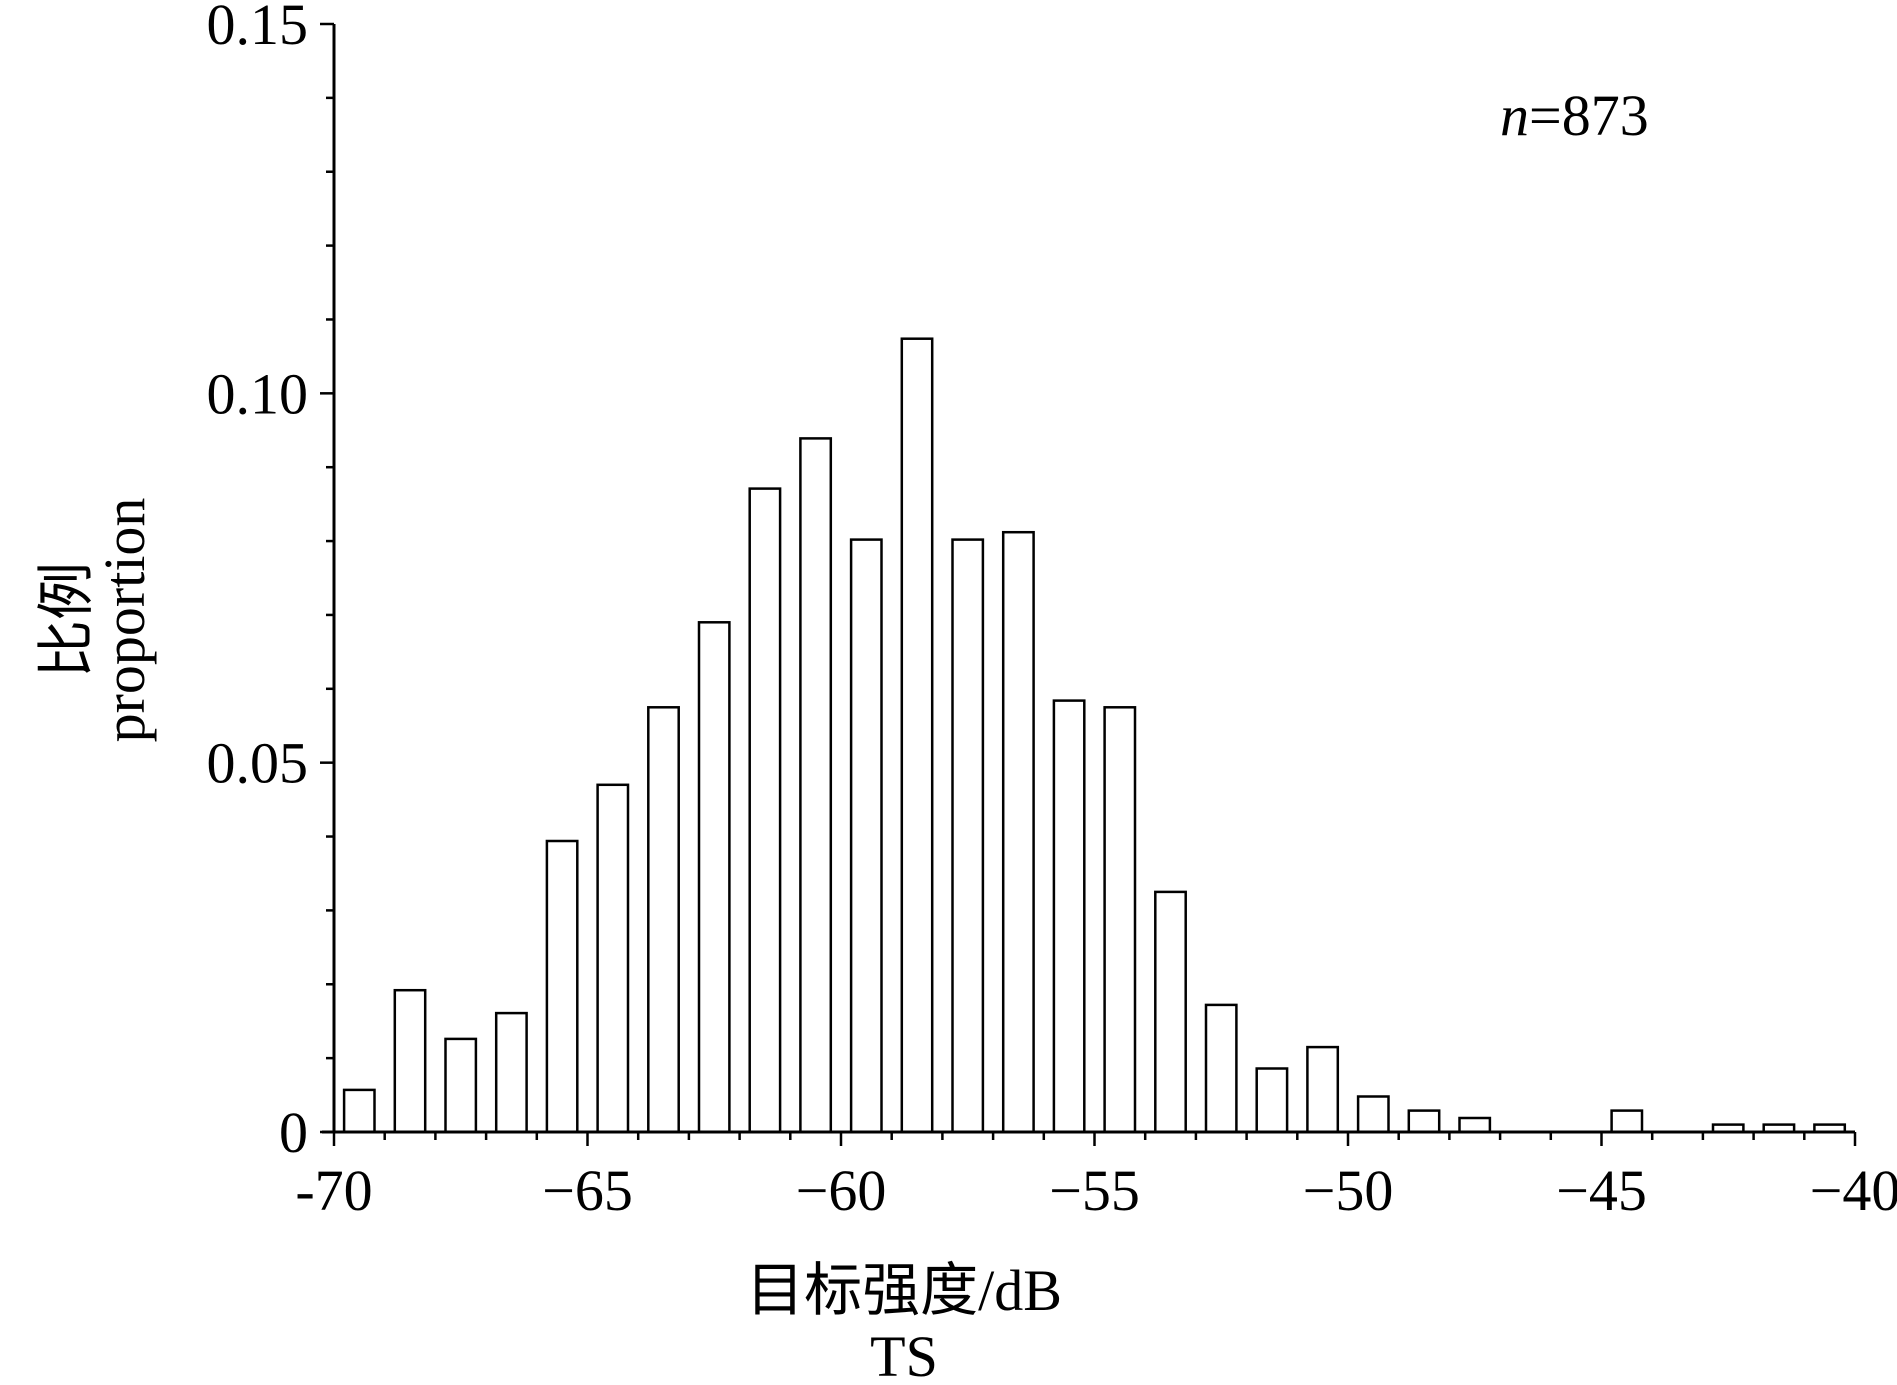  I want to click on y-axis-title-en: proportion, so click(124, 620).